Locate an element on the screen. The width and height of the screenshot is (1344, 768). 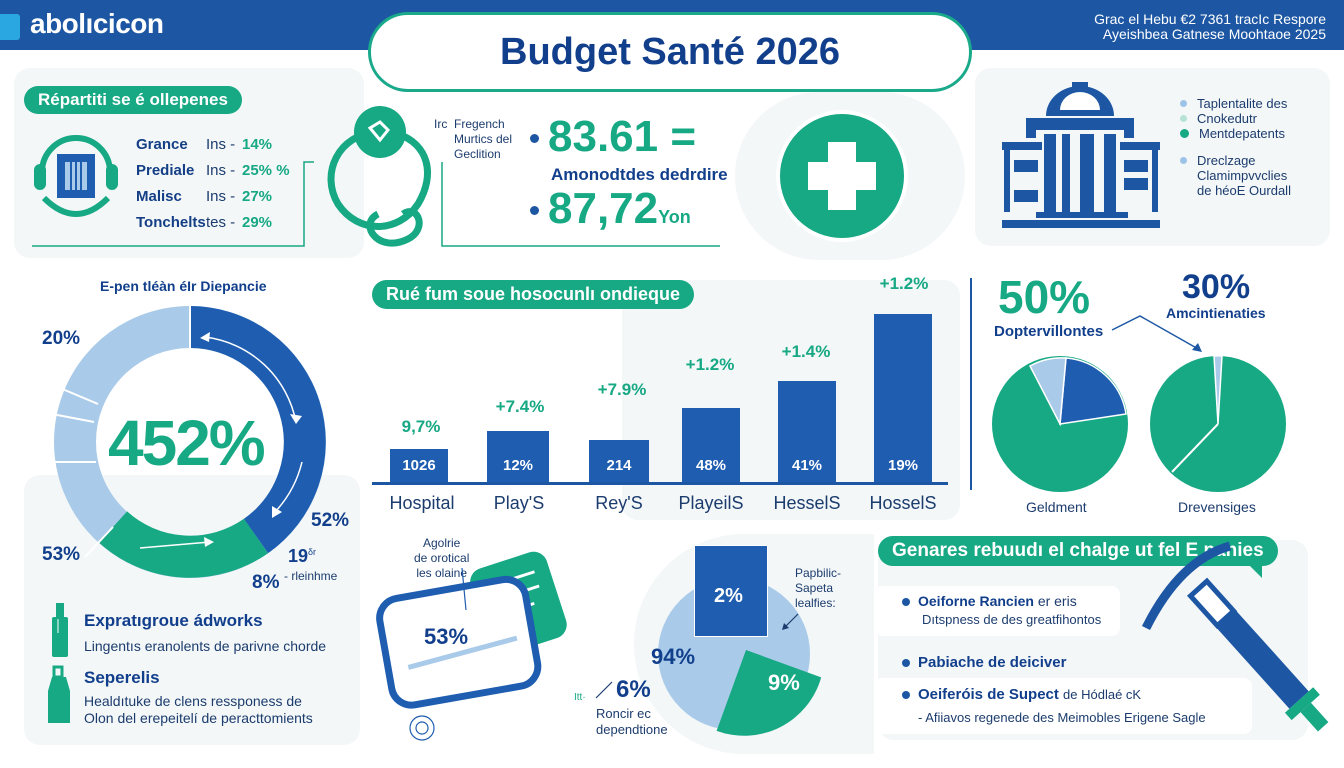
donut-label-8: 8% is located at coordinates (266, 582).